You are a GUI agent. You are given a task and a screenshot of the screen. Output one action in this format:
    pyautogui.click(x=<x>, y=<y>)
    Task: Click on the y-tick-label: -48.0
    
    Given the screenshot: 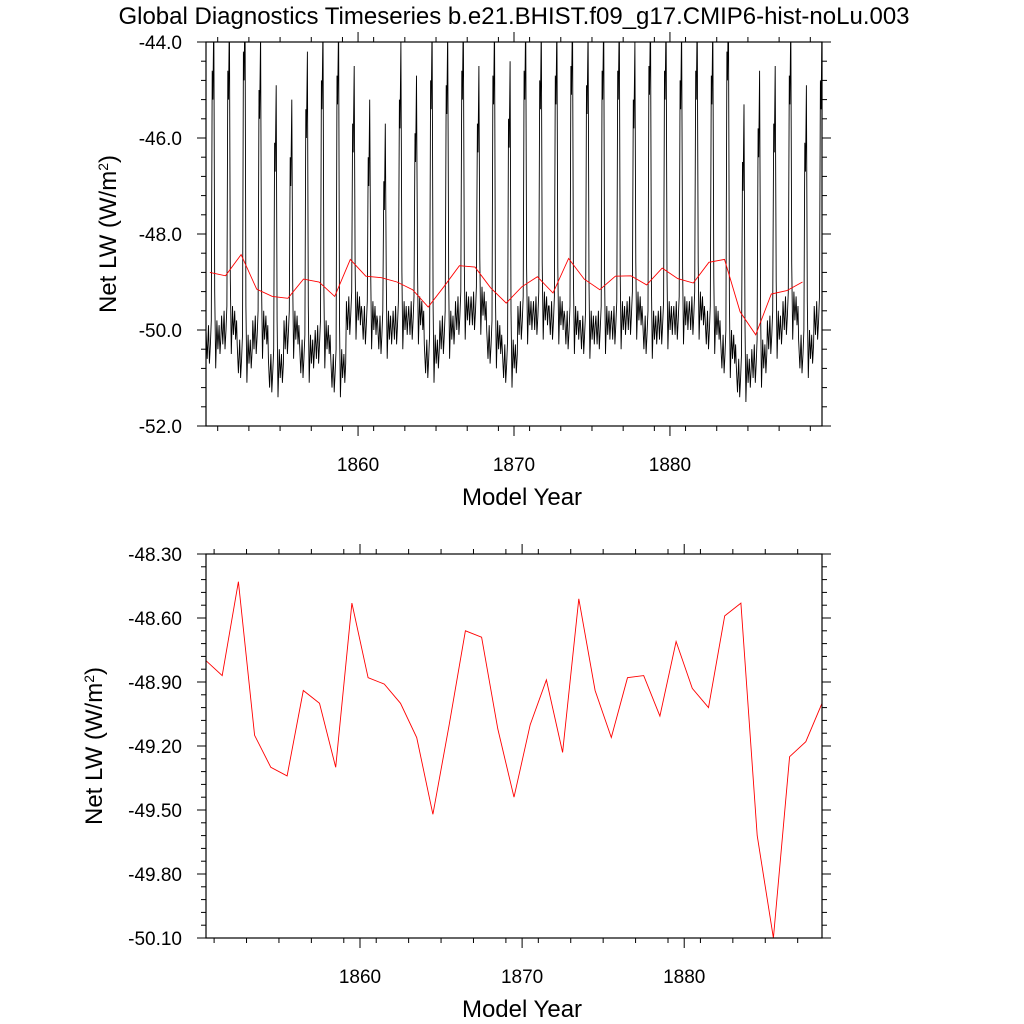 What is the action you would take?
    pyautogui.click(x=160, y=235)
    